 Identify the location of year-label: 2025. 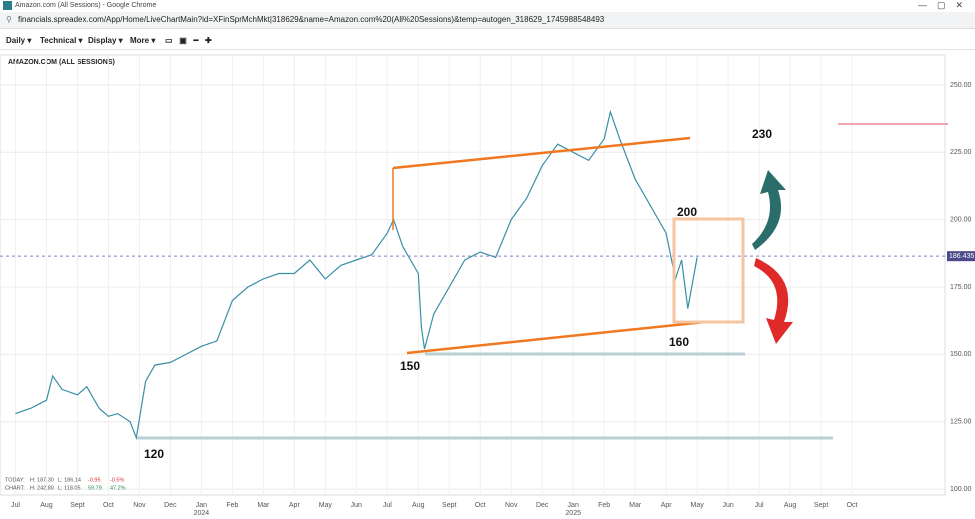
(573, 513).